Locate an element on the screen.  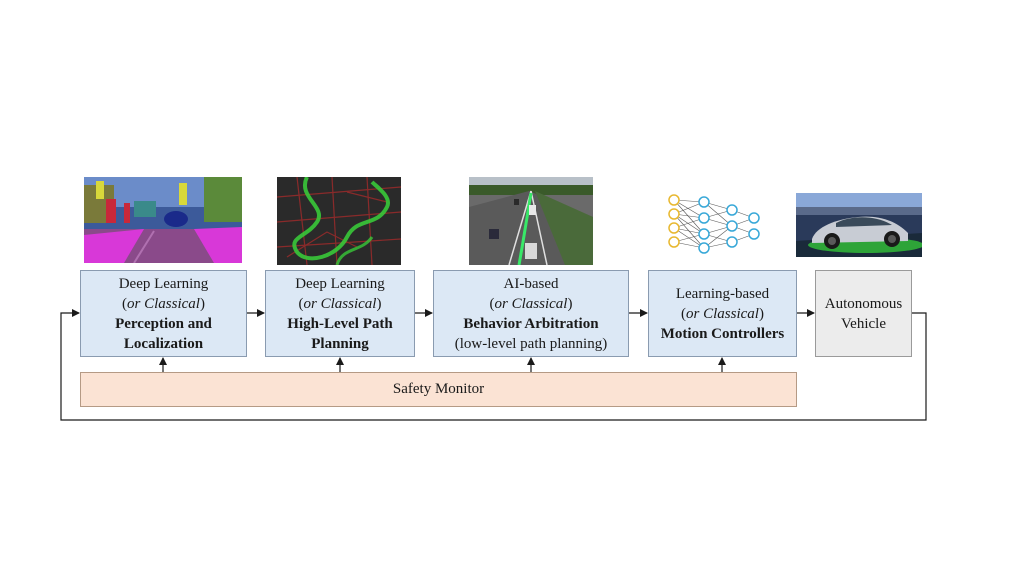
block-line1: Autonomous is located at coordinates (863, 303).